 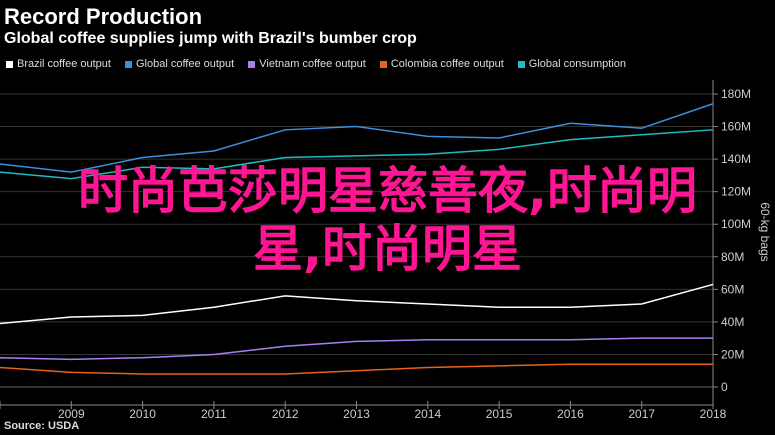 I want to click on y-tick-label: 60M, so click(x=732, y=289).